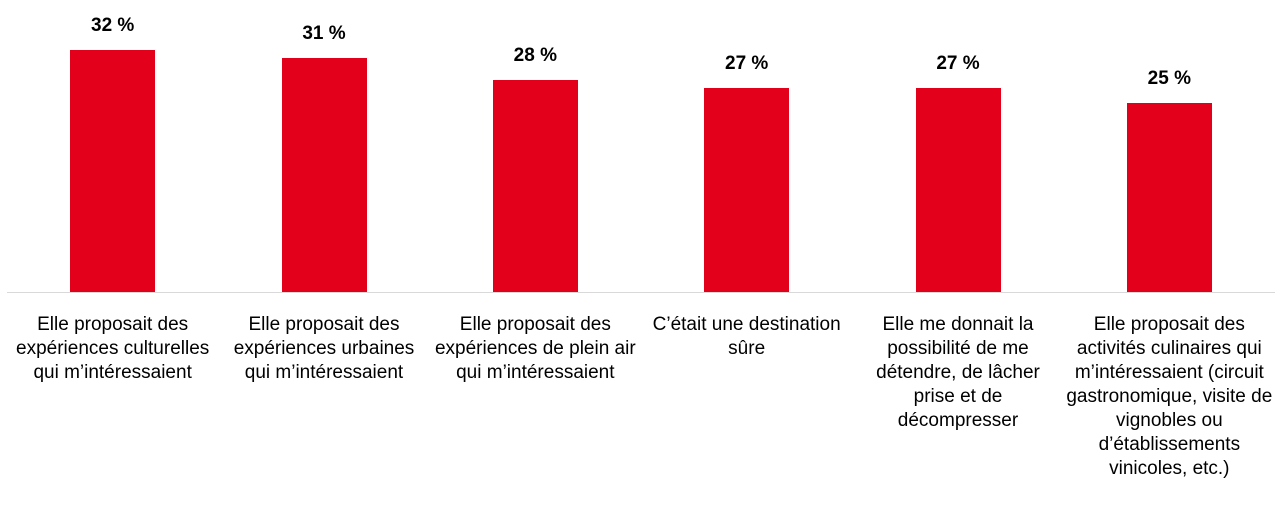  What do you see at coordinates (1169, 78) in the screenshot?
I see `value-label: 25 %` at bounding box center [1169, 78].